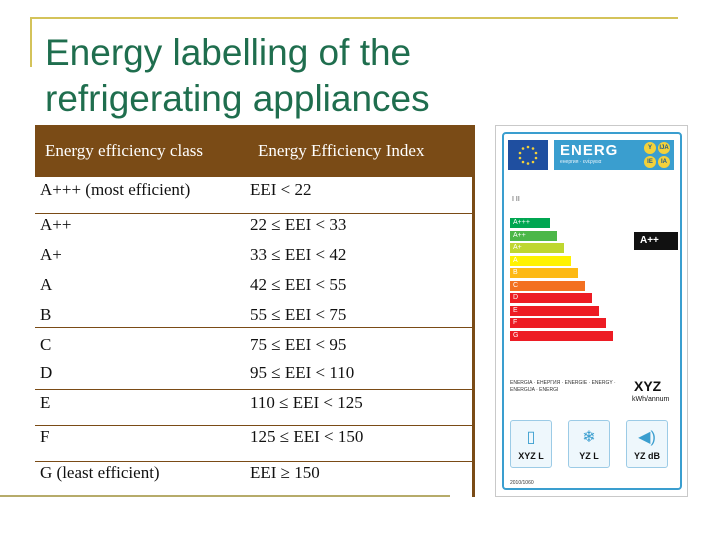 The image size is (720, 540). What do you see at coordinates (298, 314) in the screenshot?
I see `cell-eei: 55 ≤ EEI < 75` at bounding box center [298, 314].